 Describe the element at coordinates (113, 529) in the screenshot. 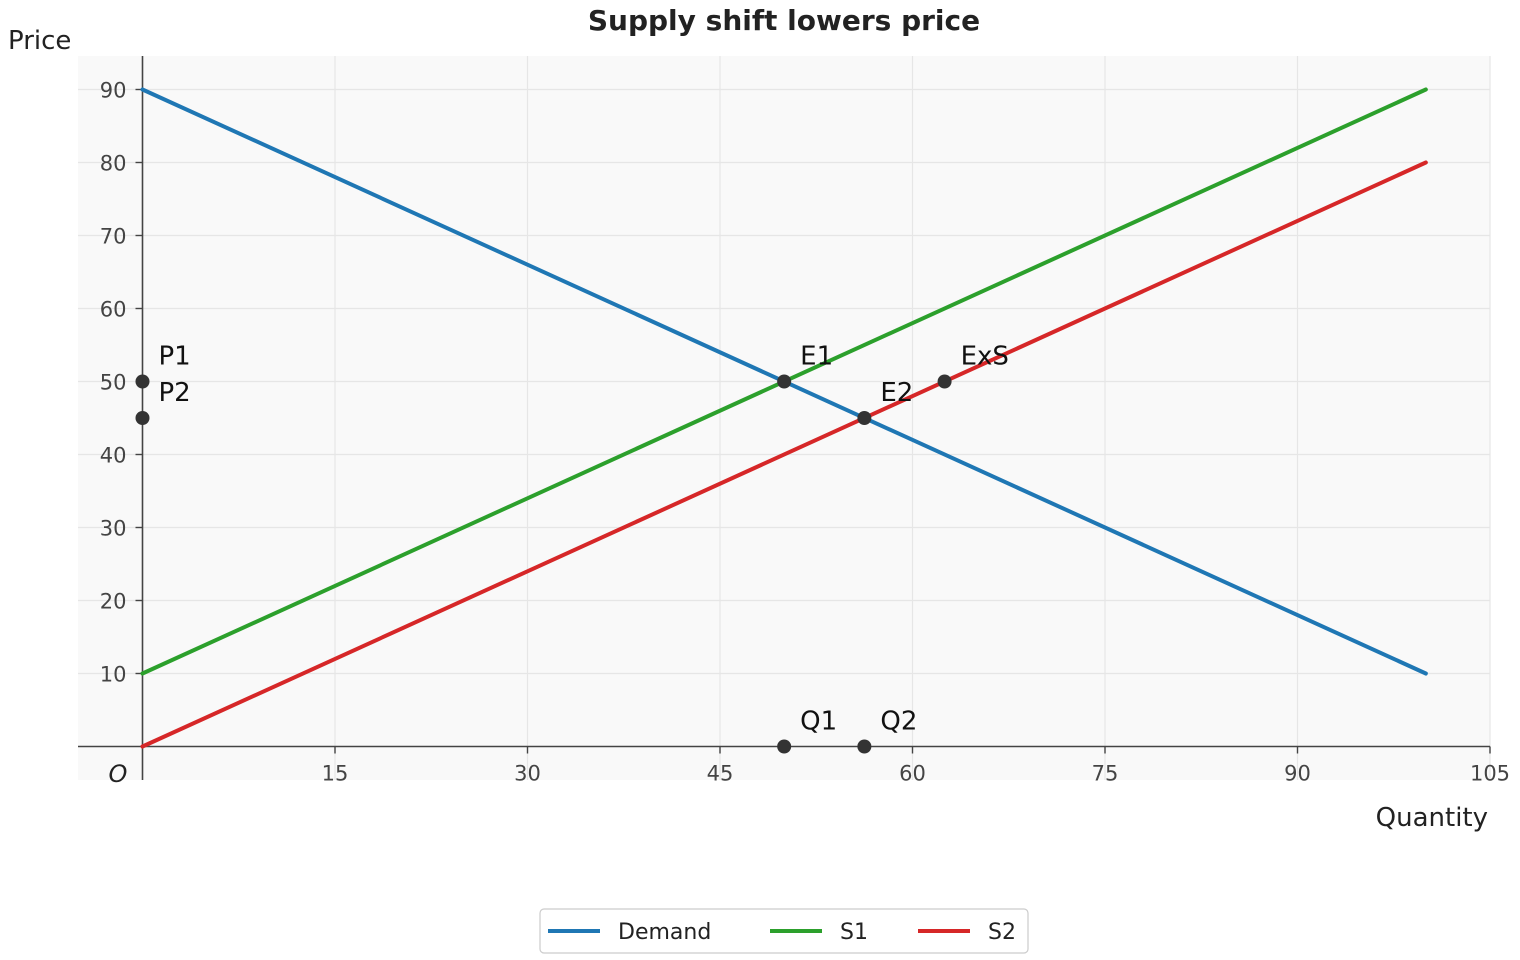

I see `y-tick-label: 30` at that location.